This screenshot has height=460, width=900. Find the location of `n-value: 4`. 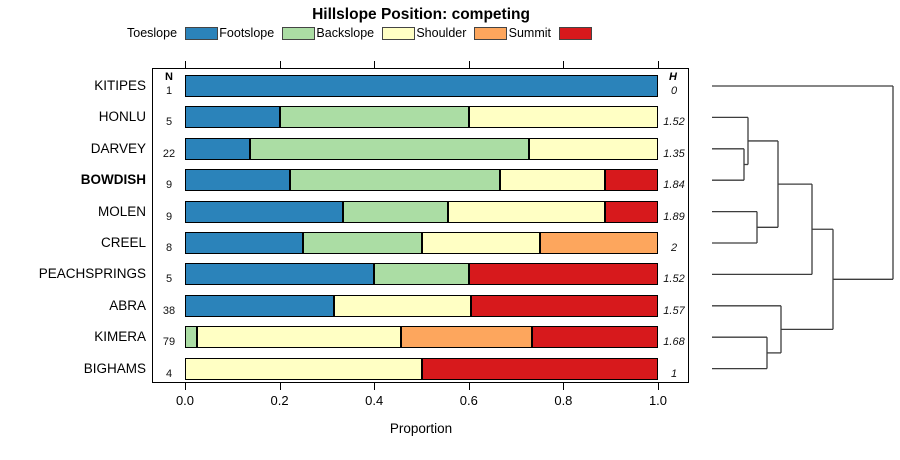

n-value: 4 is located at coordinates (169, 373).